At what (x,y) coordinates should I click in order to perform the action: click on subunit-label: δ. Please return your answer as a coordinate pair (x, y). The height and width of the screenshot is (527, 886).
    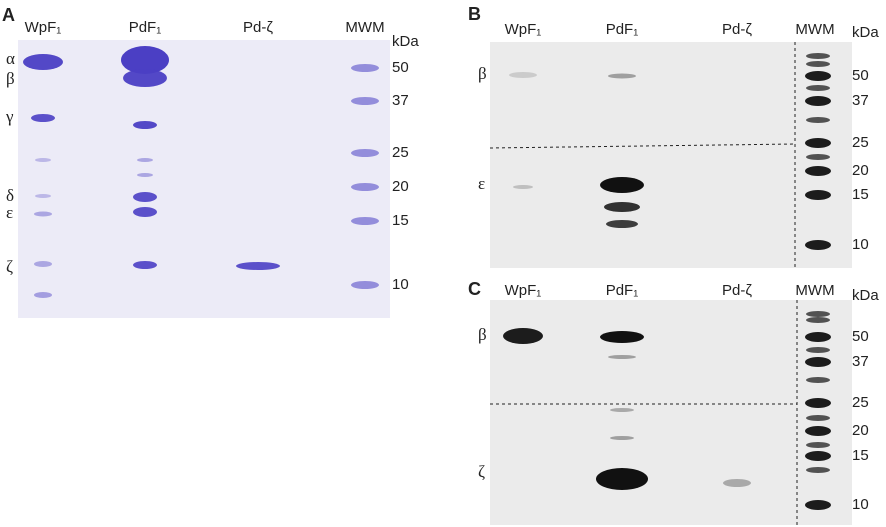
    Looking at the image, I should click on (10, 195).